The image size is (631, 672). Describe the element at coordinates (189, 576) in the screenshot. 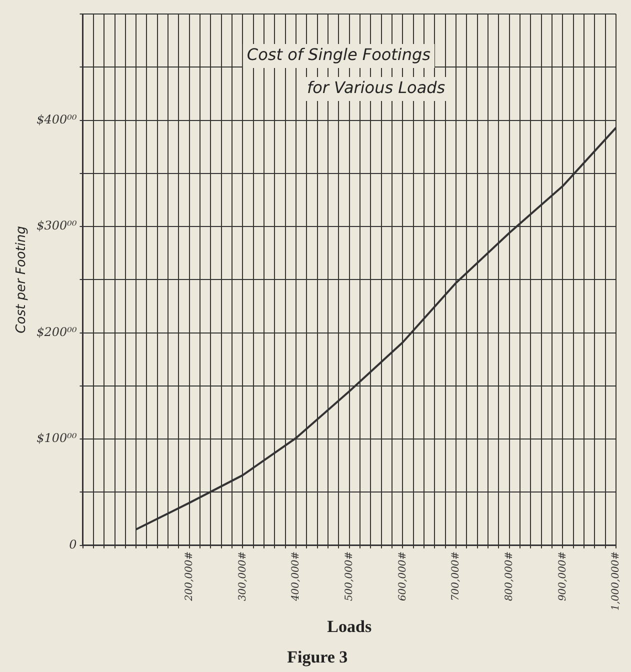

I see `x-tick-label: 200,000#` at that location.